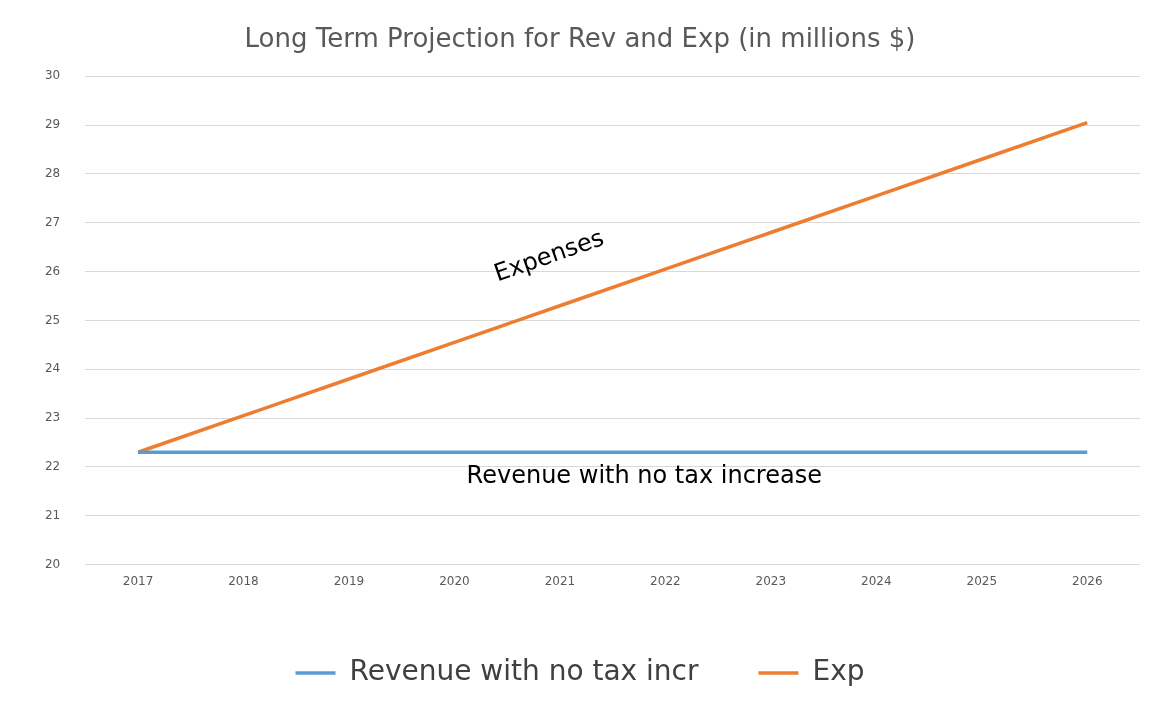  I want to click on y-tick-label: 24, so click(52, 368).